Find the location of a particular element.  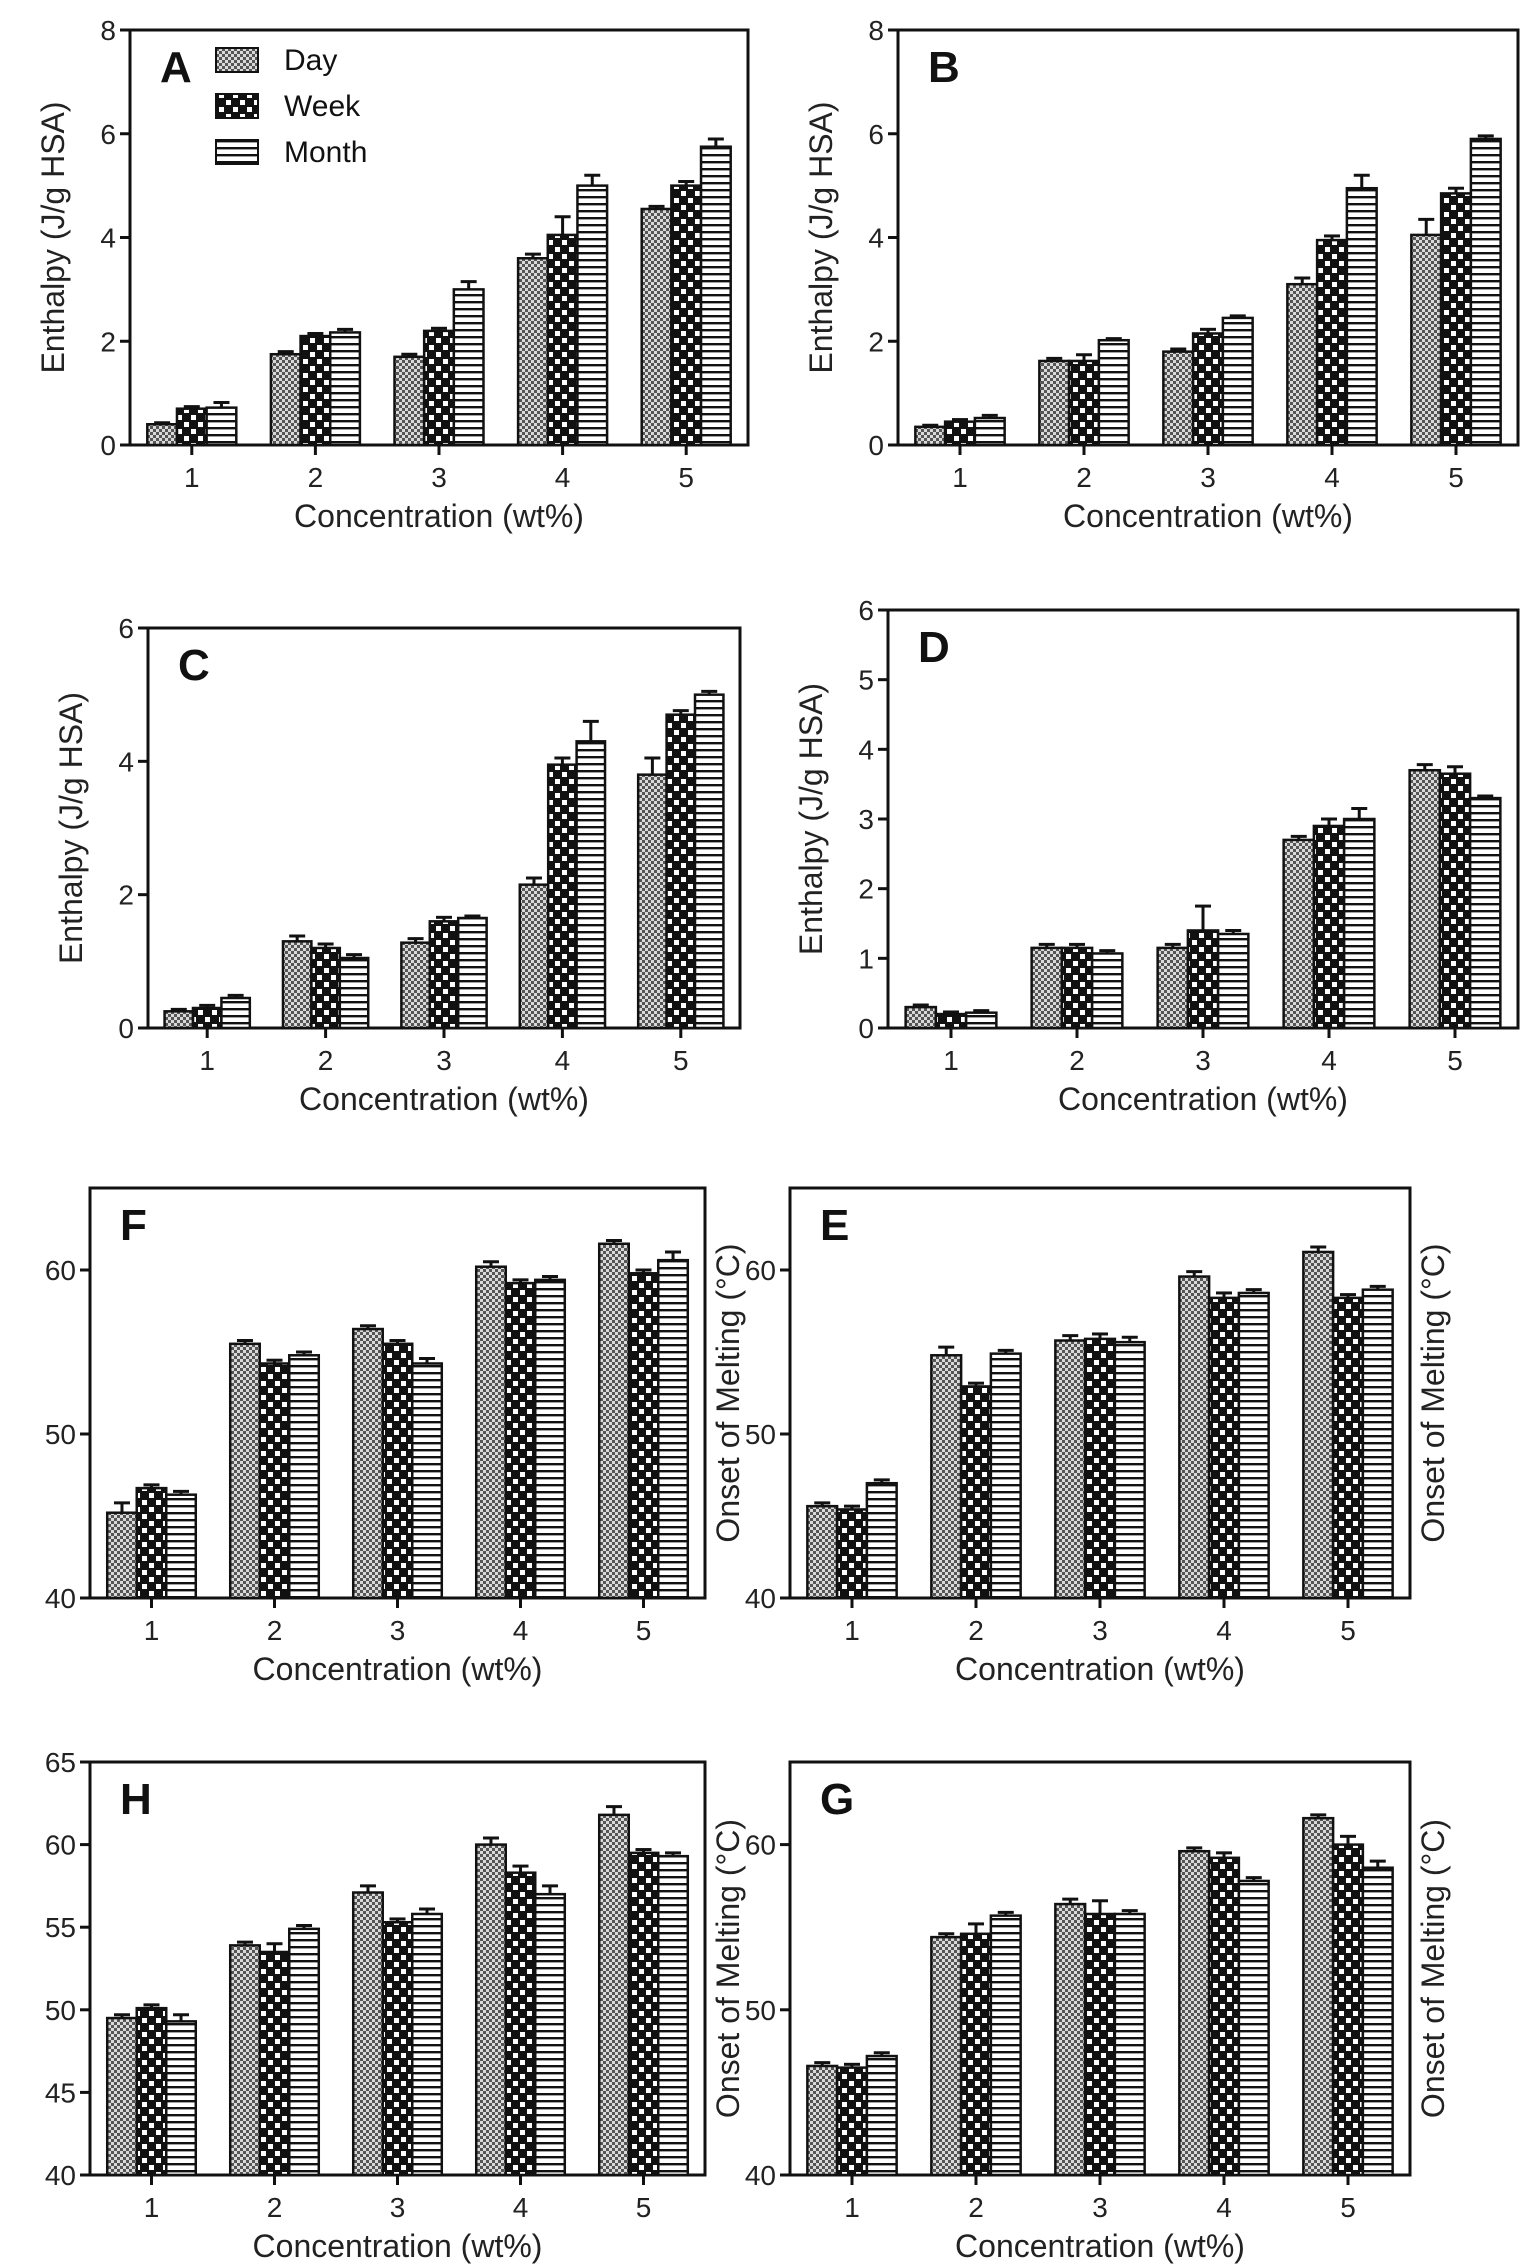

legend-swatch-week is located at coordinates (237, 106).